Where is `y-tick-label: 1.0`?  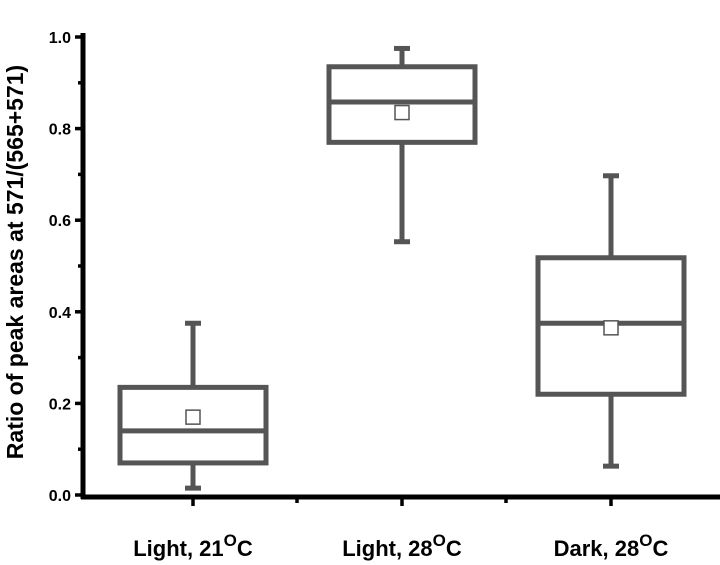 y-tick-label: 1.0 is located at coordinates (60, 38).